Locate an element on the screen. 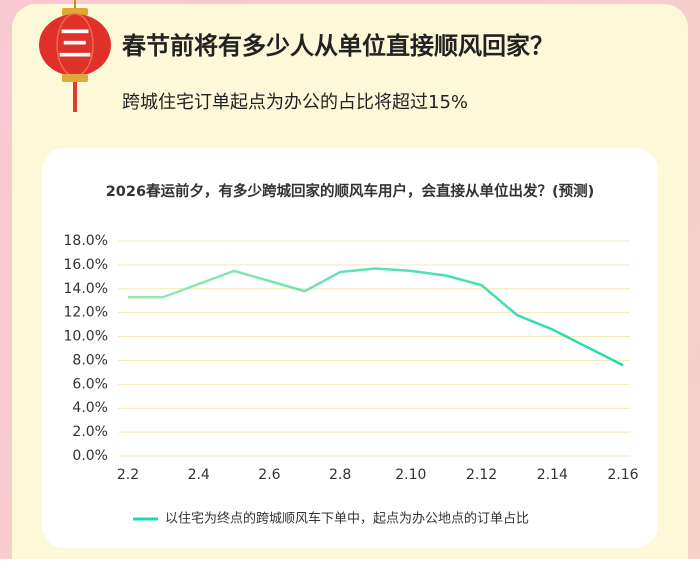 The image size is (700, 563). y-tick-label: 2.0% is located at coordinates (90, 432).